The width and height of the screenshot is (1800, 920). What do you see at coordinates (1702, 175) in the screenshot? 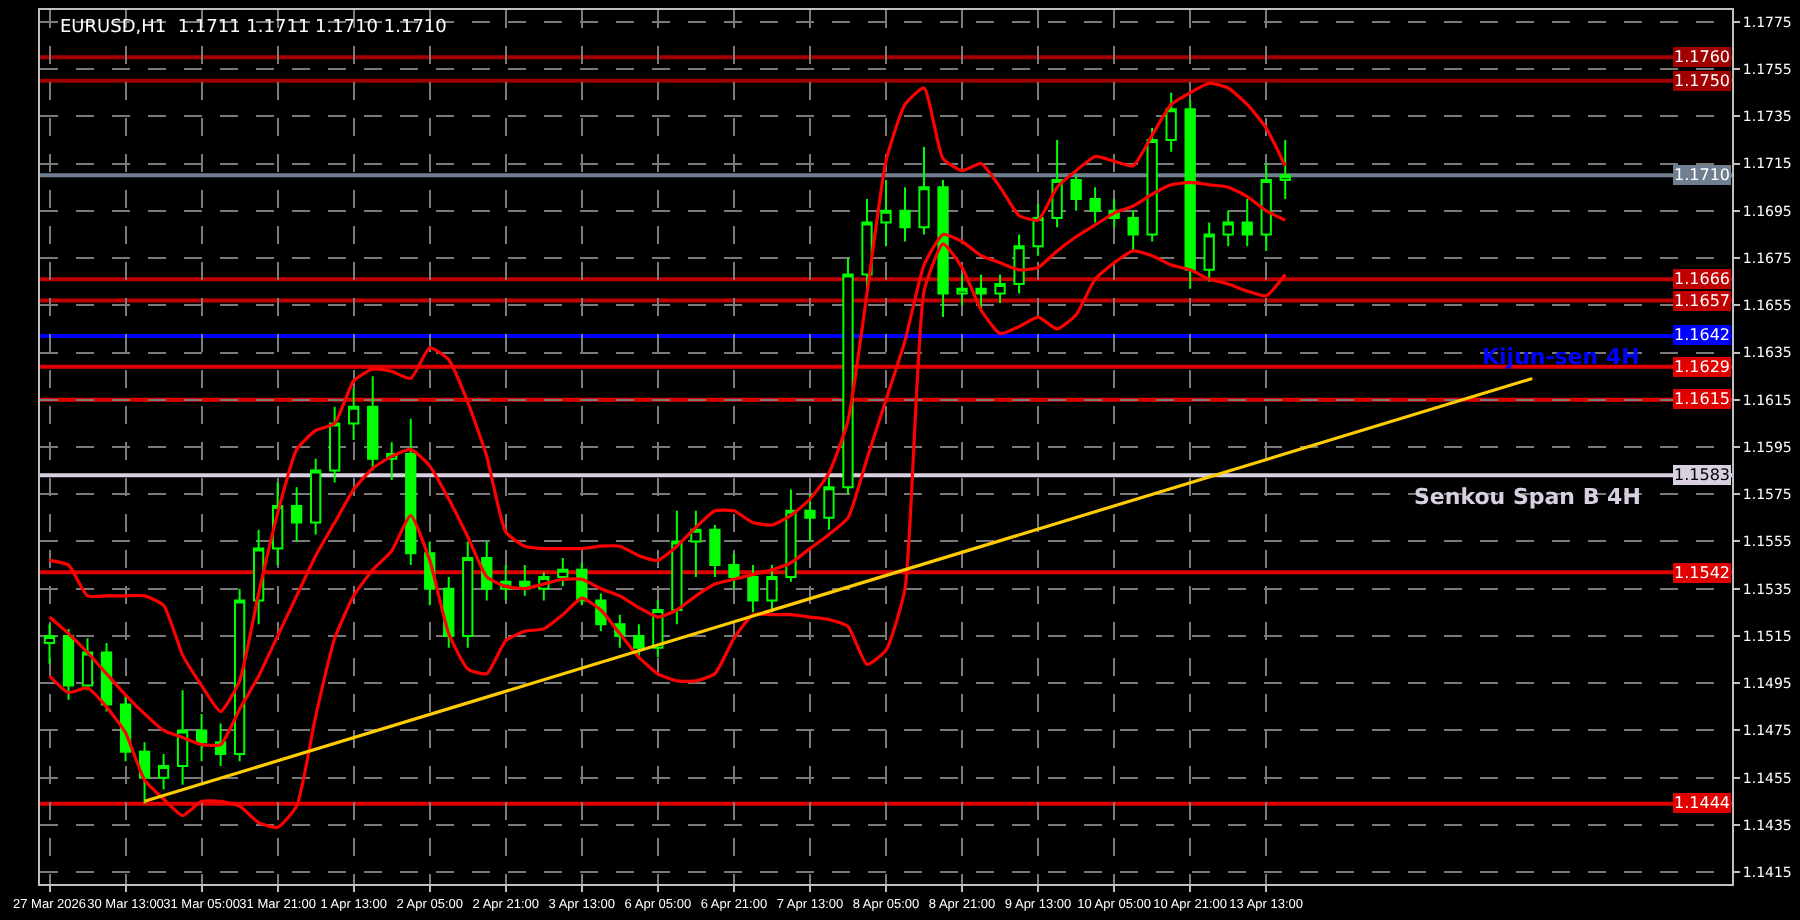
I see `ref-line-label: 1.1710` at bounding box center [1702, 175].